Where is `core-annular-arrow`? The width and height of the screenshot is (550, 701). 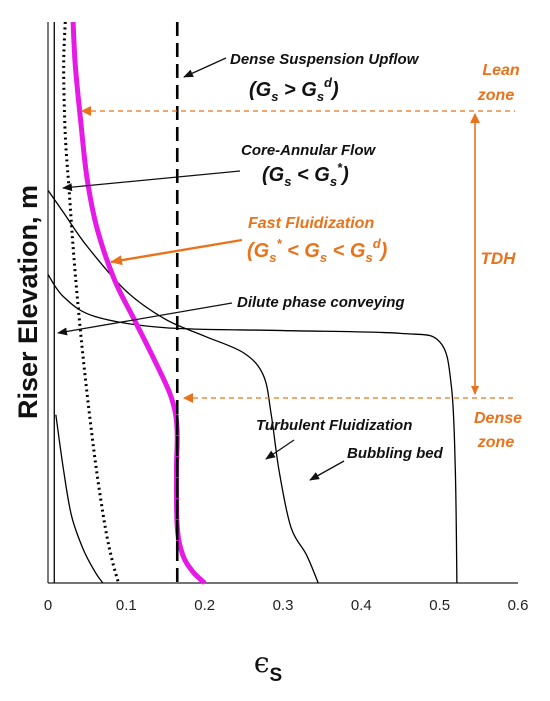 core-annular-arrow is located at coordinates (151, 181).